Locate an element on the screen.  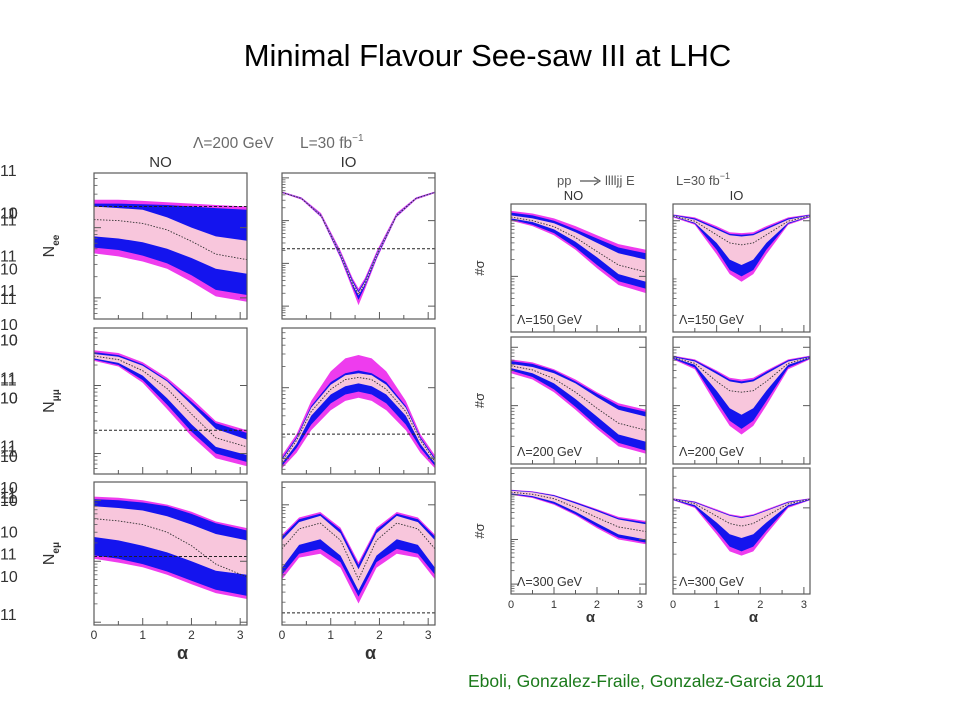
undefined: 111 is located at coordinates (8, 302).